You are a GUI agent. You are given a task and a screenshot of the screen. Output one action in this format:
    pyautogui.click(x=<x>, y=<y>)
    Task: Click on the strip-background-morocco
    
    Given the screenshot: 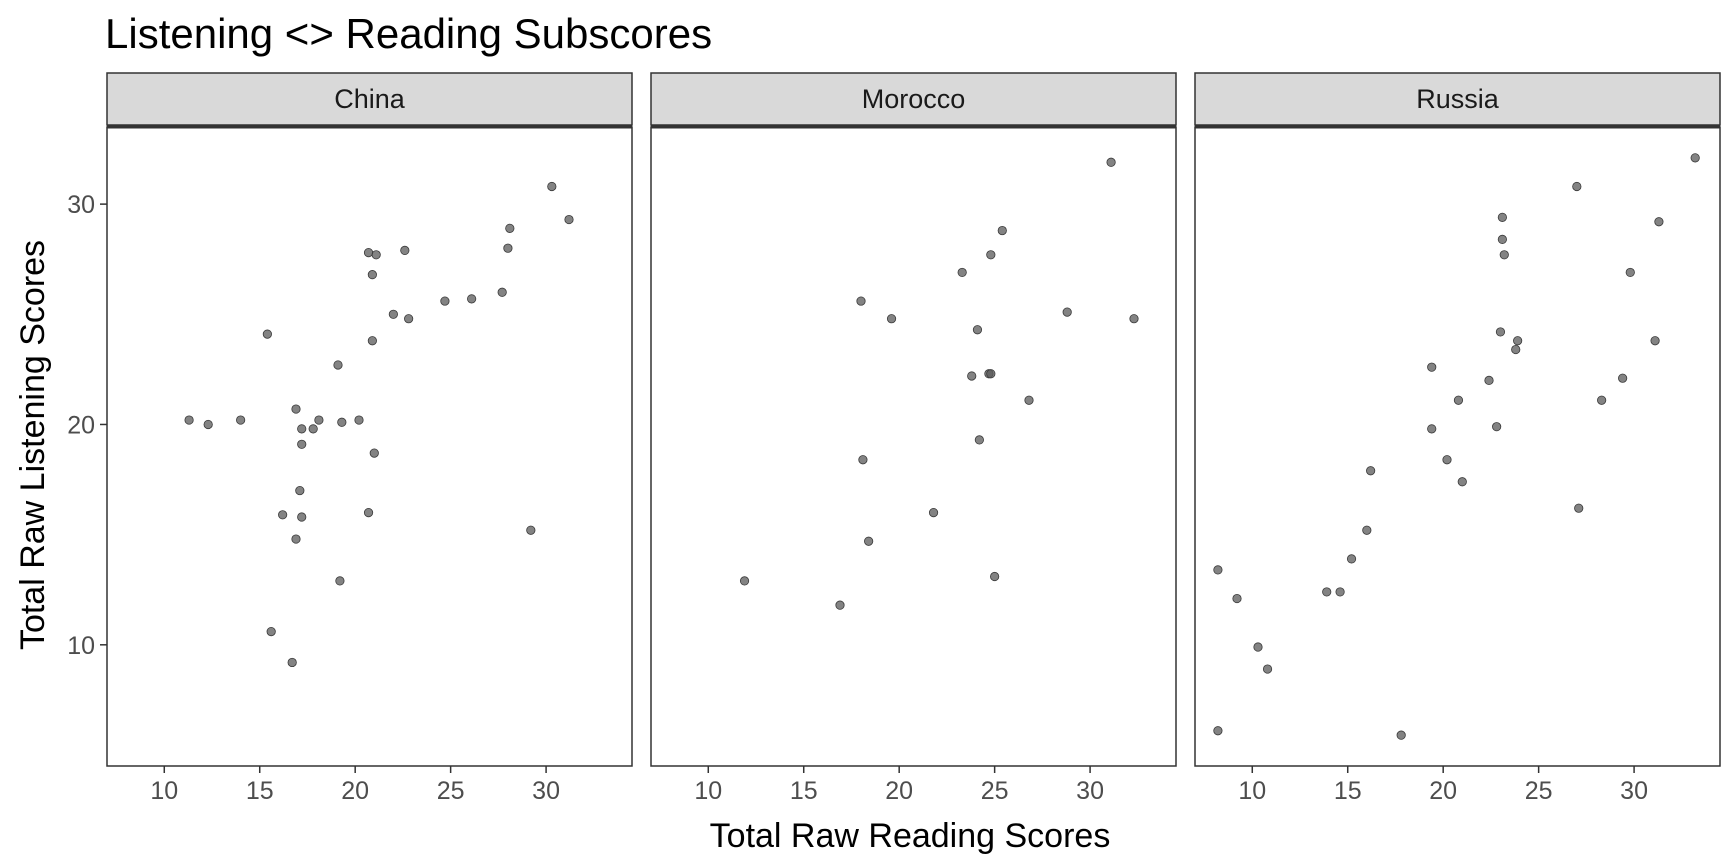 What is the action you would take?
    pyautogui.click(x=913, y=99)
    